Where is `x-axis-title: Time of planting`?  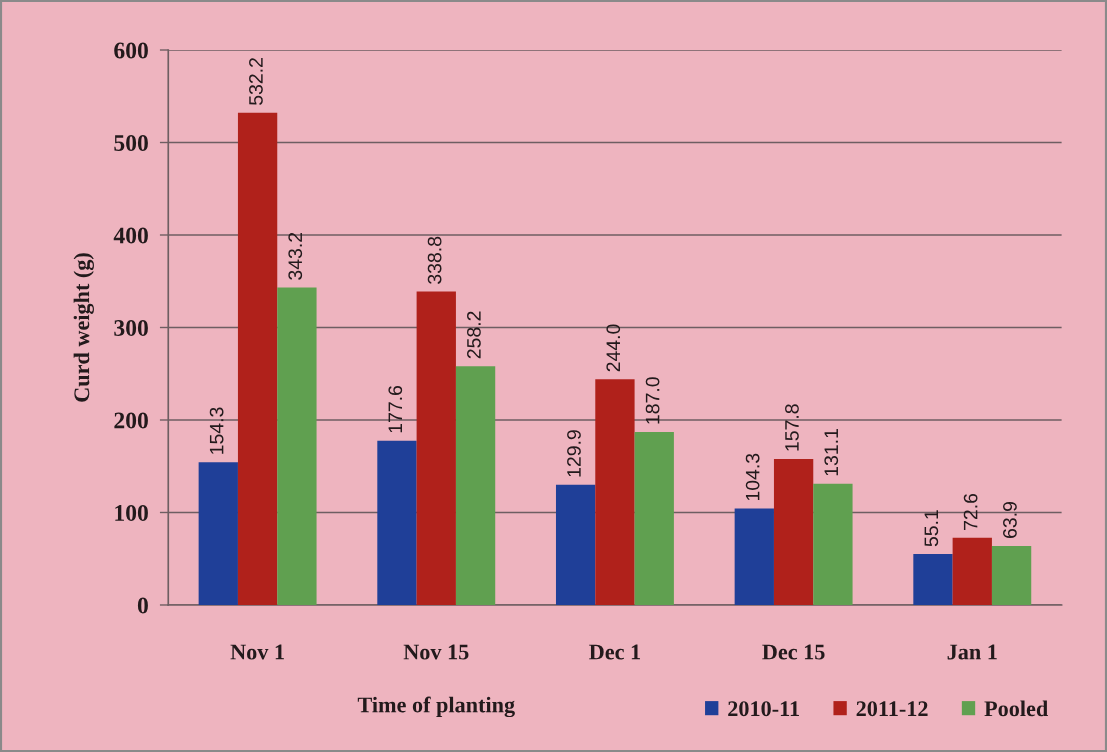
x-axis-title: Time of planting is located at coordinates (436, 707).